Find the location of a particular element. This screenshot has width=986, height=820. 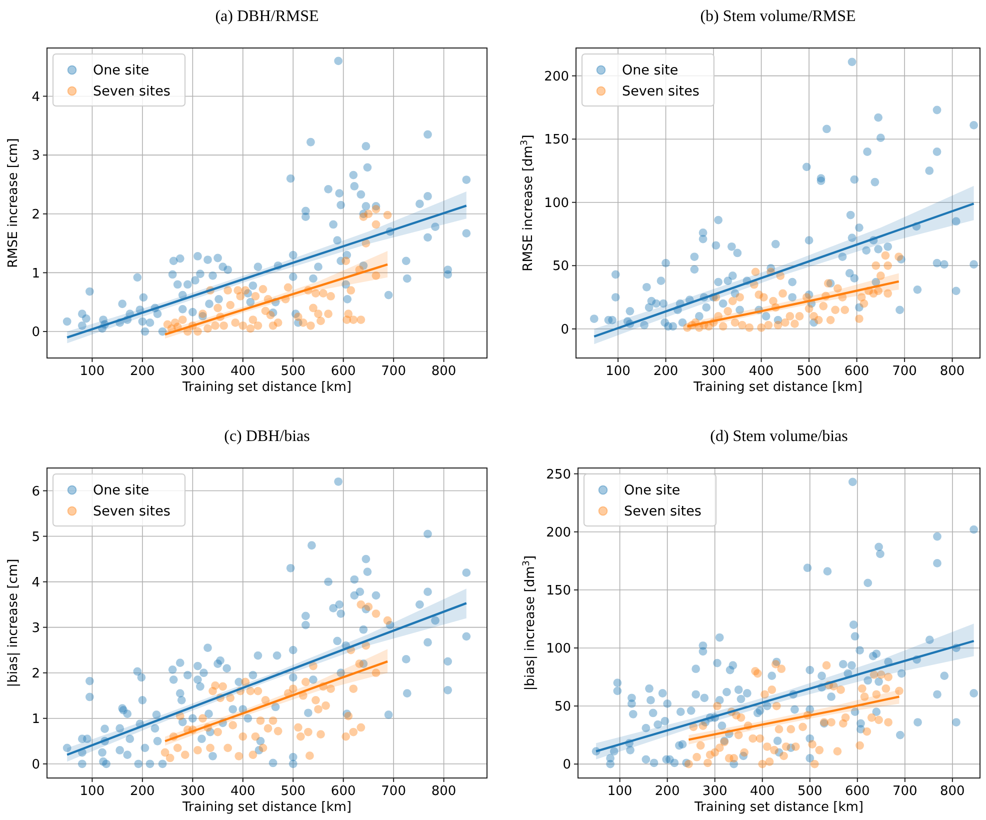

y-tick-label: 2 is located at coordinates (36, 674).